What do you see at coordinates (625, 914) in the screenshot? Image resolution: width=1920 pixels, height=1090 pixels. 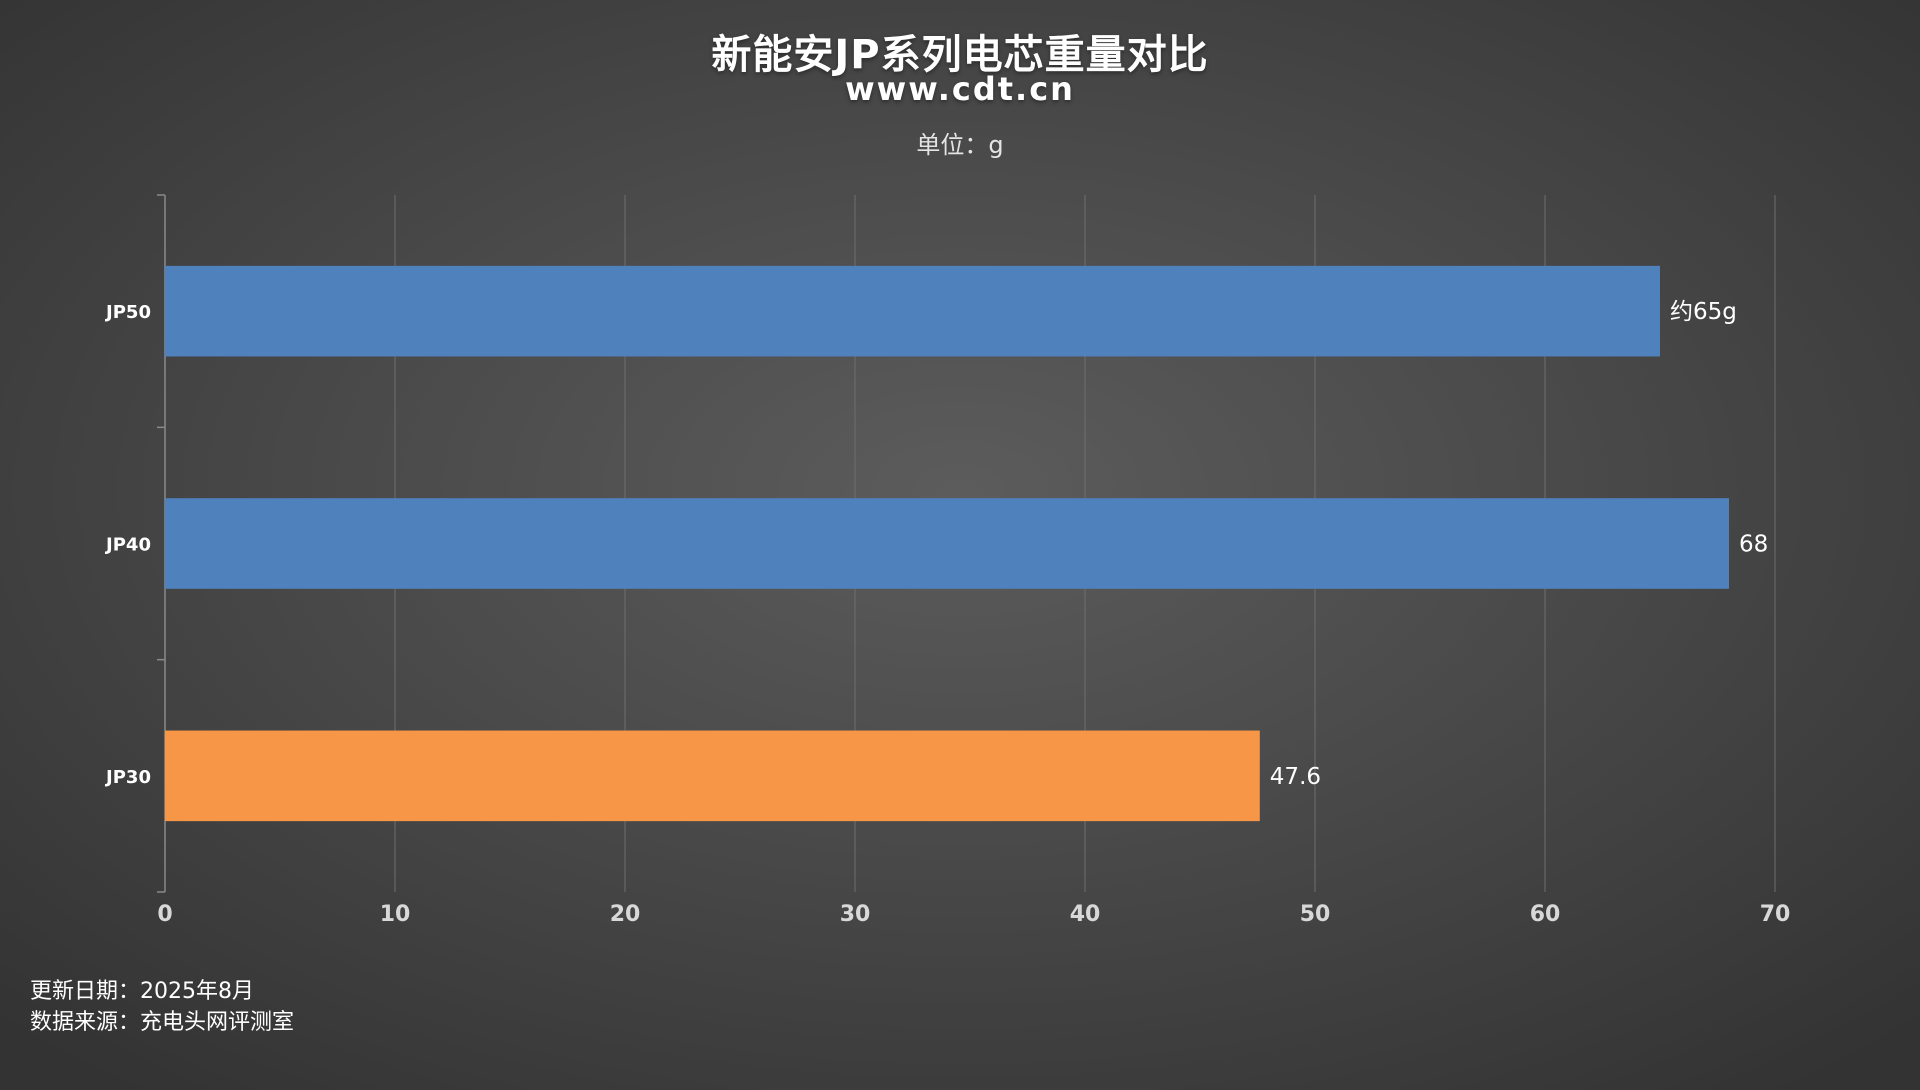 I see `x-tick-label-20: 20` at bounding box center [625, 914].